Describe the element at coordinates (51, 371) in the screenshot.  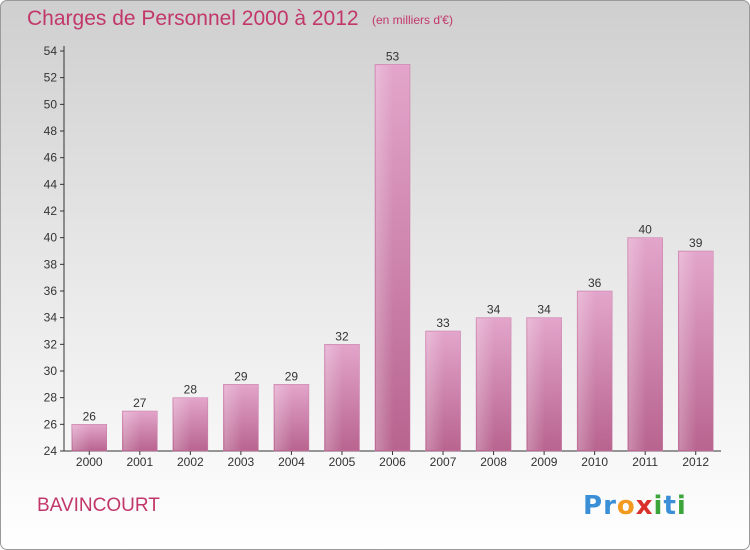
I see `y-tick-label: 30` at that location.